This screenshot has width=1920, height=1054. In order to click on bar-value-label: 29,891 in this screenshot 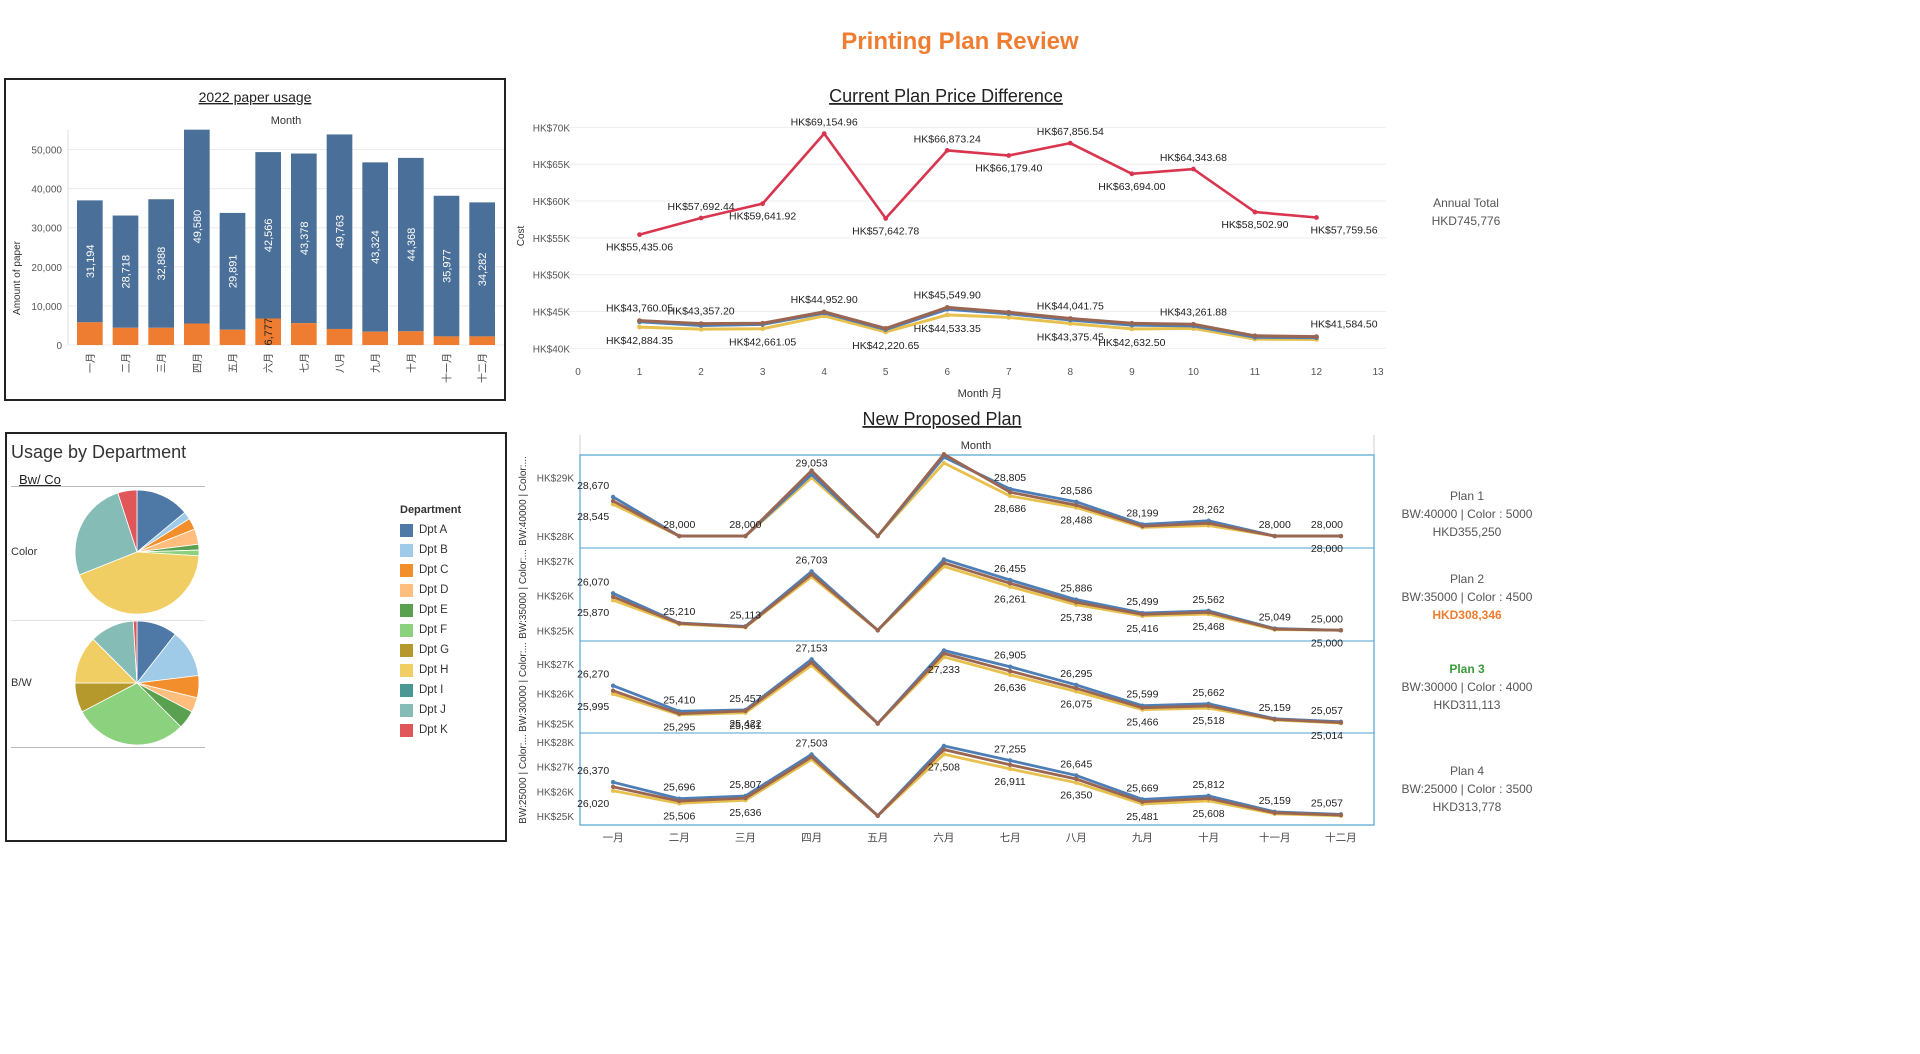, I will do `click(234, 272)`.